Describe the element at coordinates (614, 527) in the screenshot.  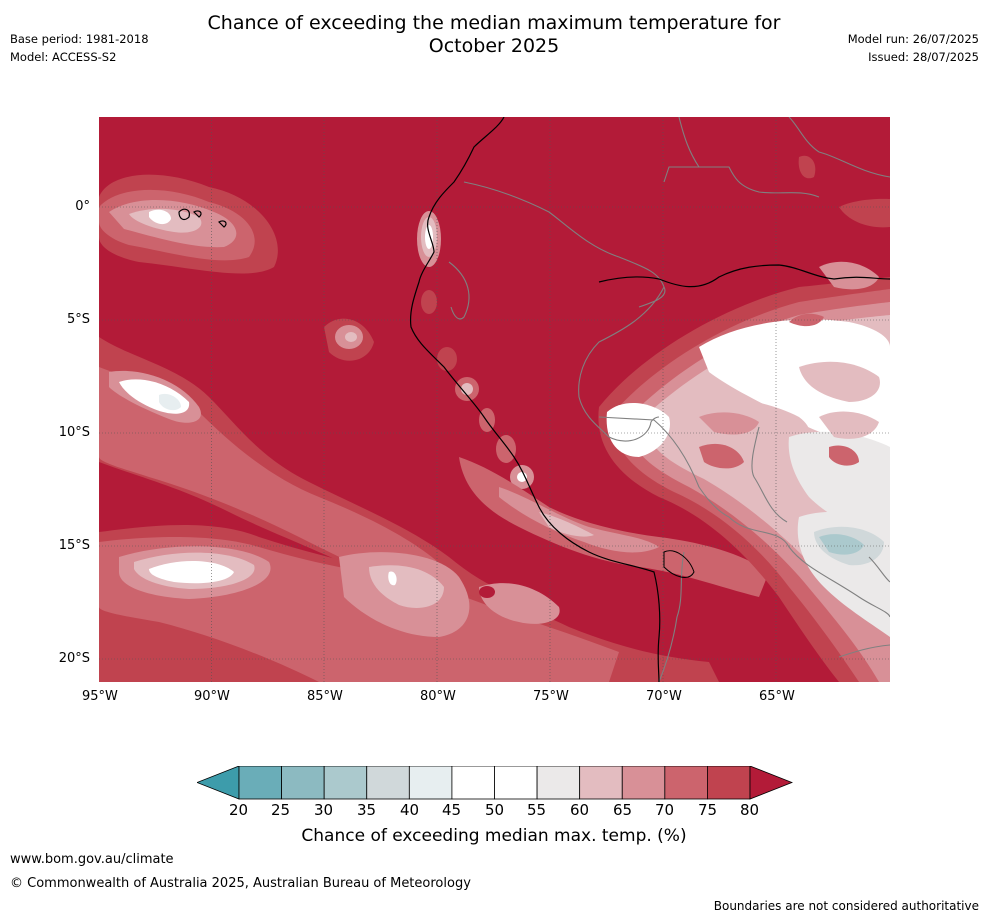
I see `region-peru-coast` at that location.